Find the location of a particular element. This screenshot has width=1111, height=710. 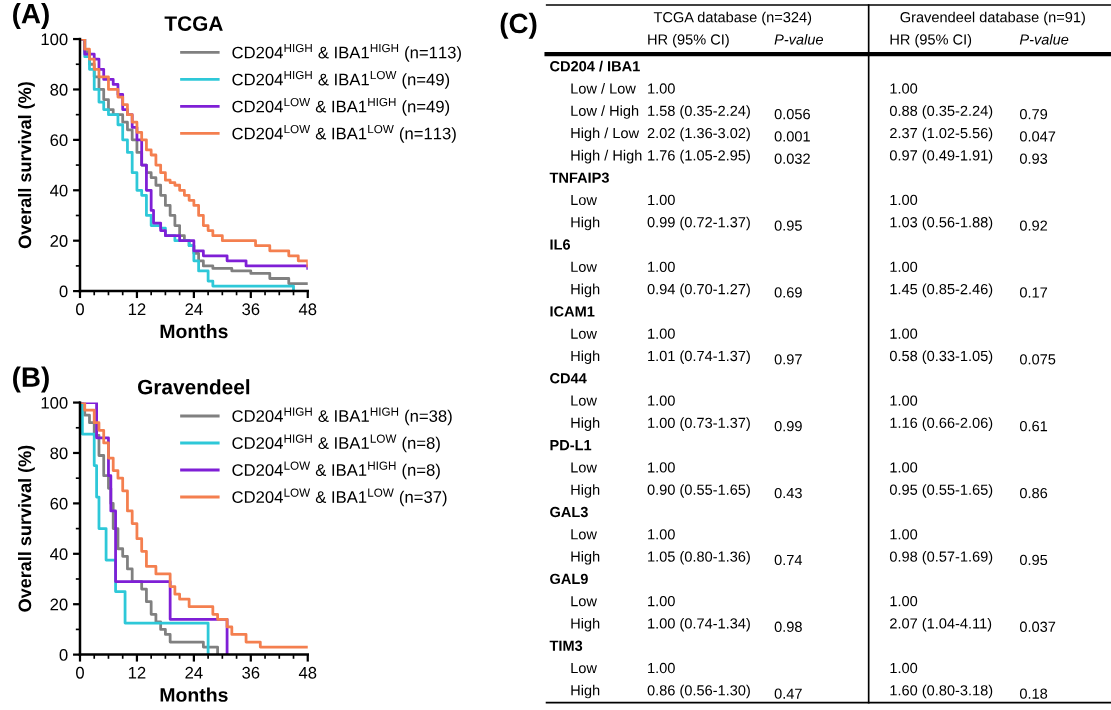

legend-label: CD204$^{LOW}$ & IBA1$^{LOW}$ (n=37) is located at coordinates (339, 497).